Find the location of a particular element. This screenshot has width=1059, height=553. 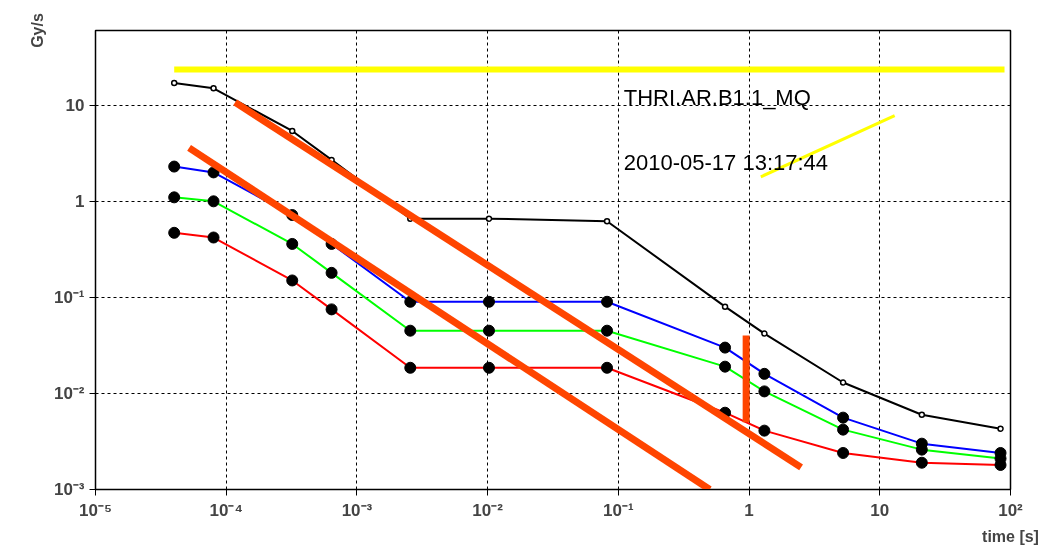

x-tick-label: 10² is located at coordinates (1011, 510).